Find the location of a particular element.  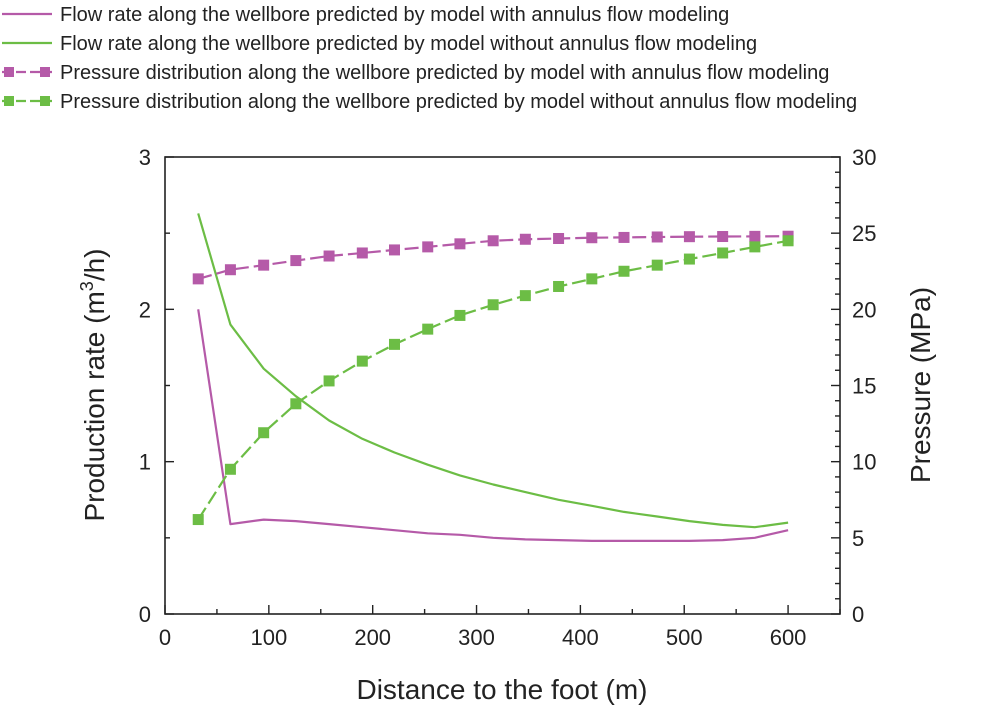

y-left-title-tail: /h) is located at coordinates (94, 264).